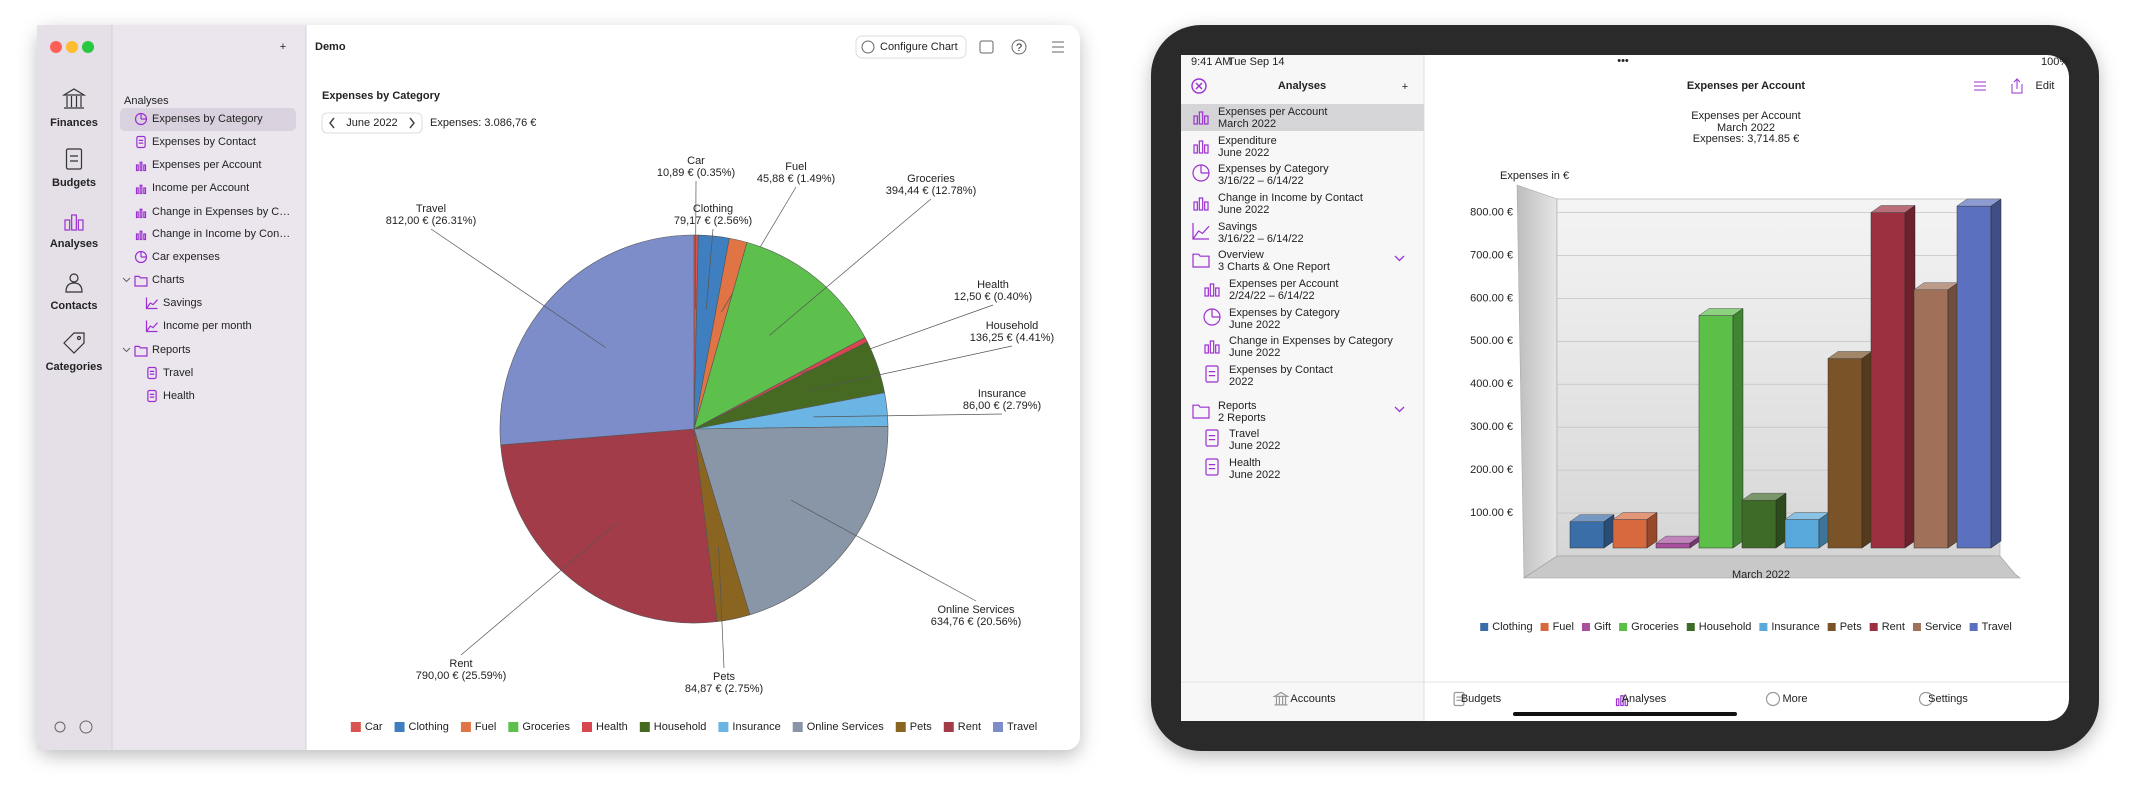 The image size is (2130, 791). What do you see at coordinates (74, 183) in the screenshot?
I see `rail-label: Budgets` at bounding box center [74, 183].